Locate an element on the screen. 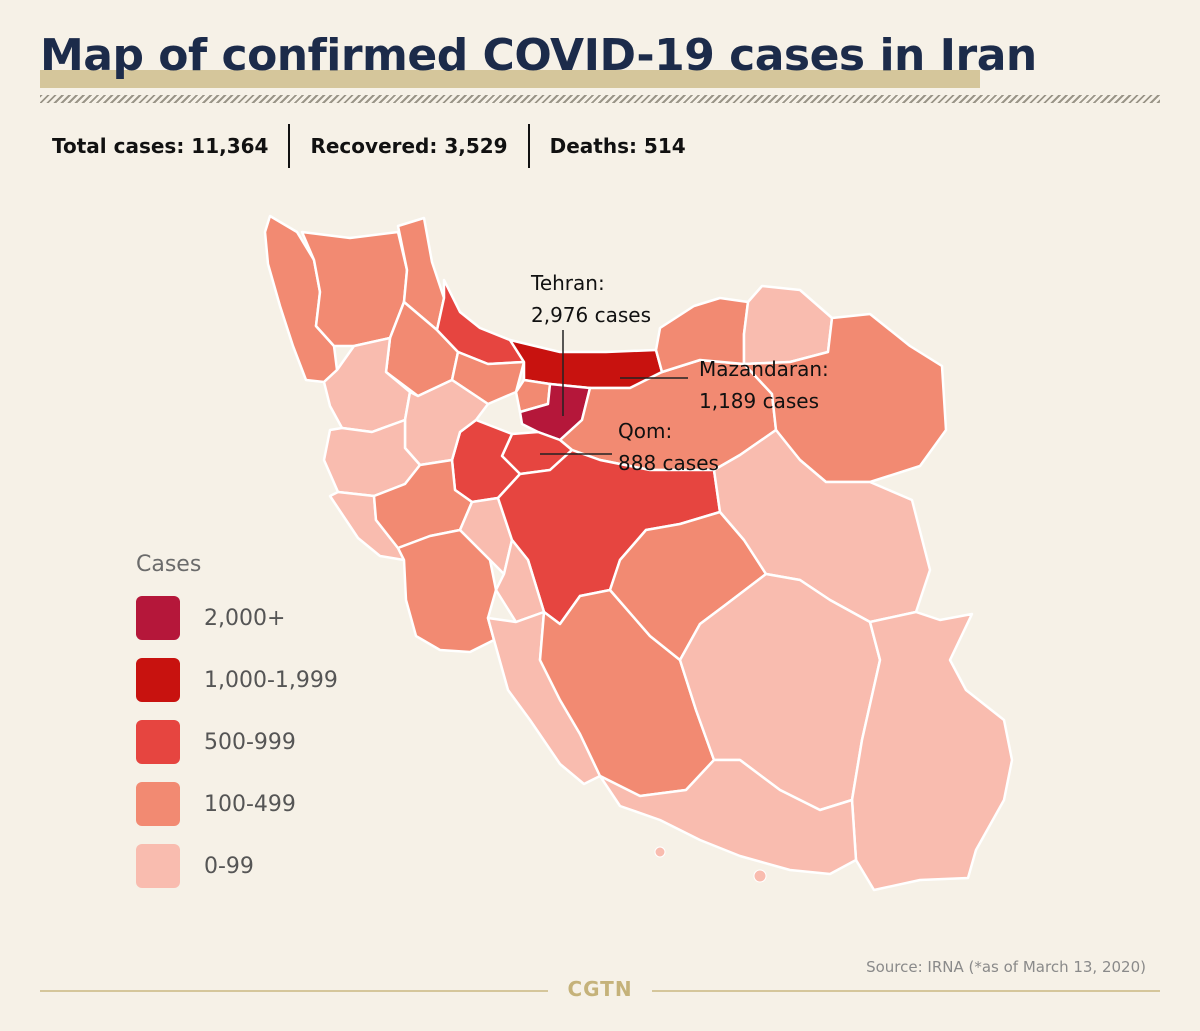 The width and height of the screenshot is (1200, 1031). tehran-cases: 2,976 cases is located at coordinates (591, 315).